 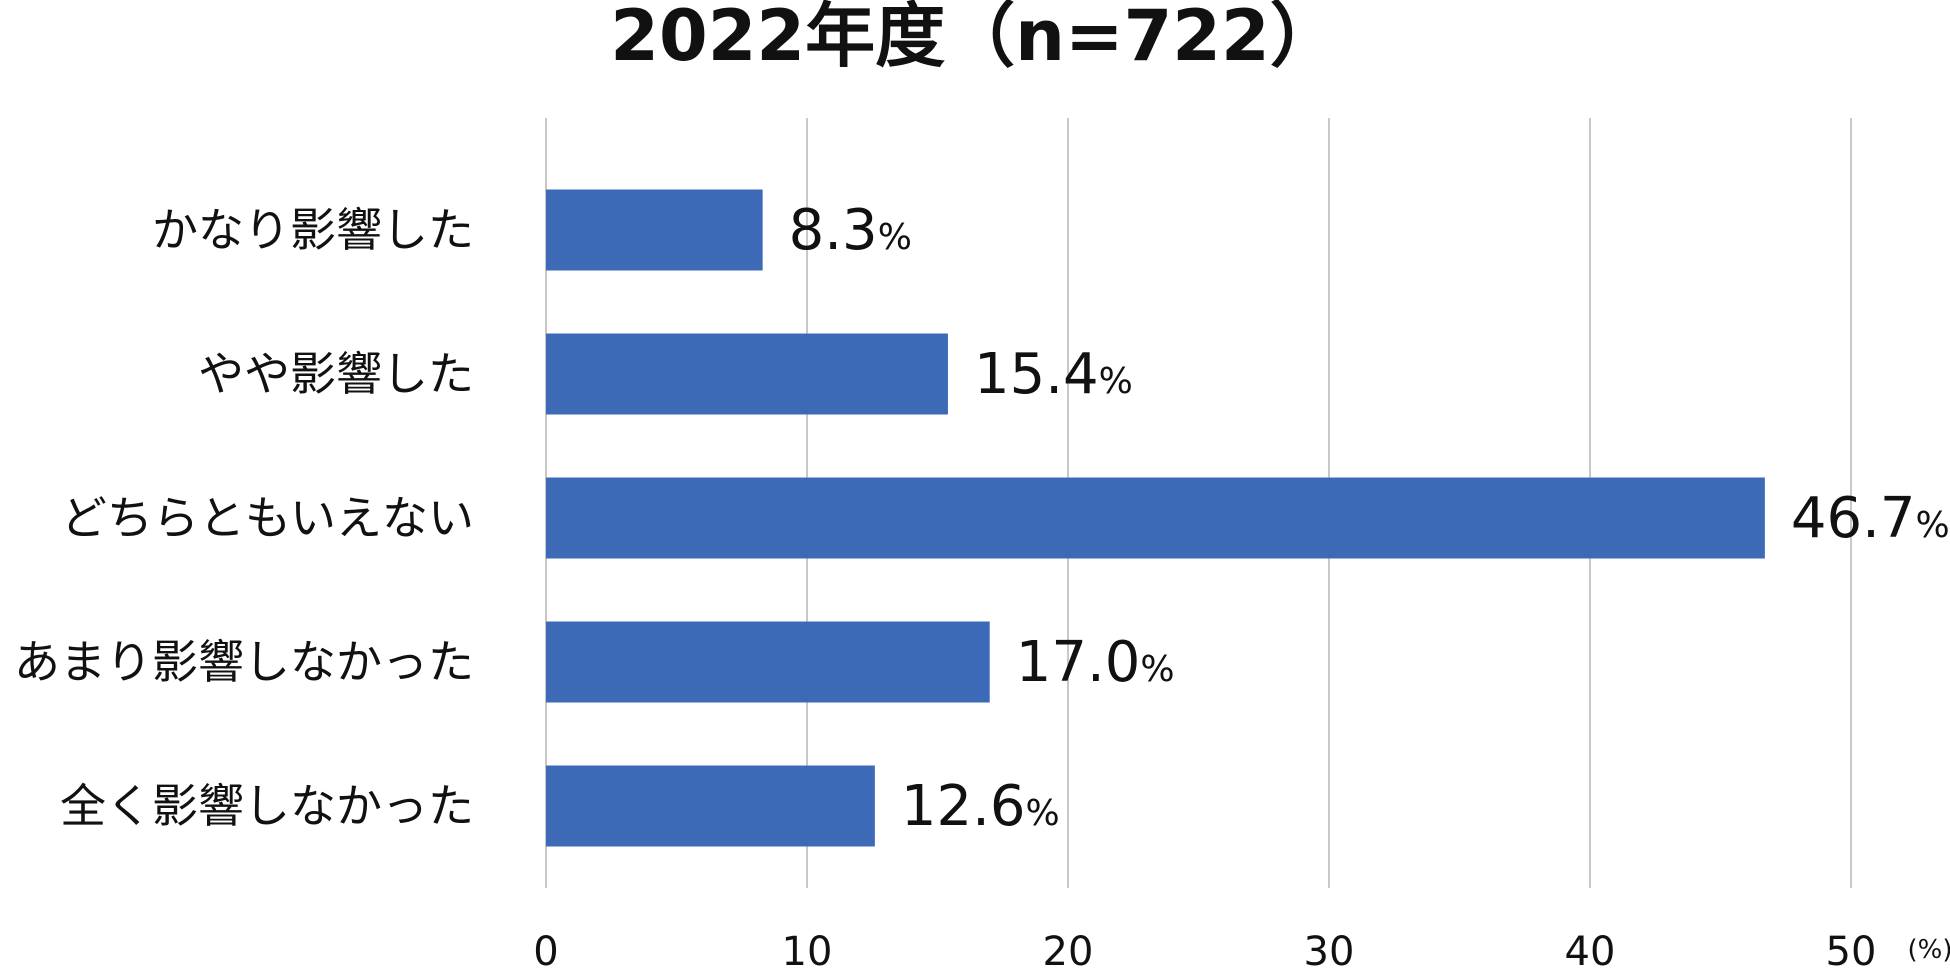 I want to click on value-label: 15.4%, so click(x=1053, y=374).